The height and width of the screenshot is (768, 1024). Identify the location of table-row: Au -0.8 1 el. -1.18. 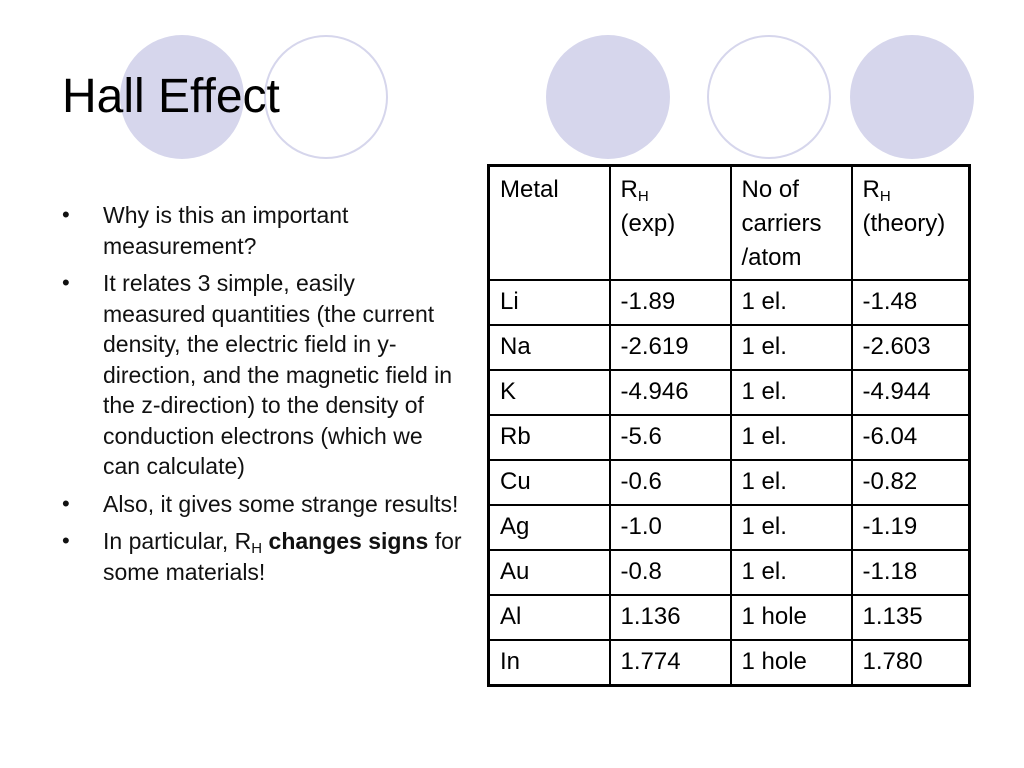
(729, 572).